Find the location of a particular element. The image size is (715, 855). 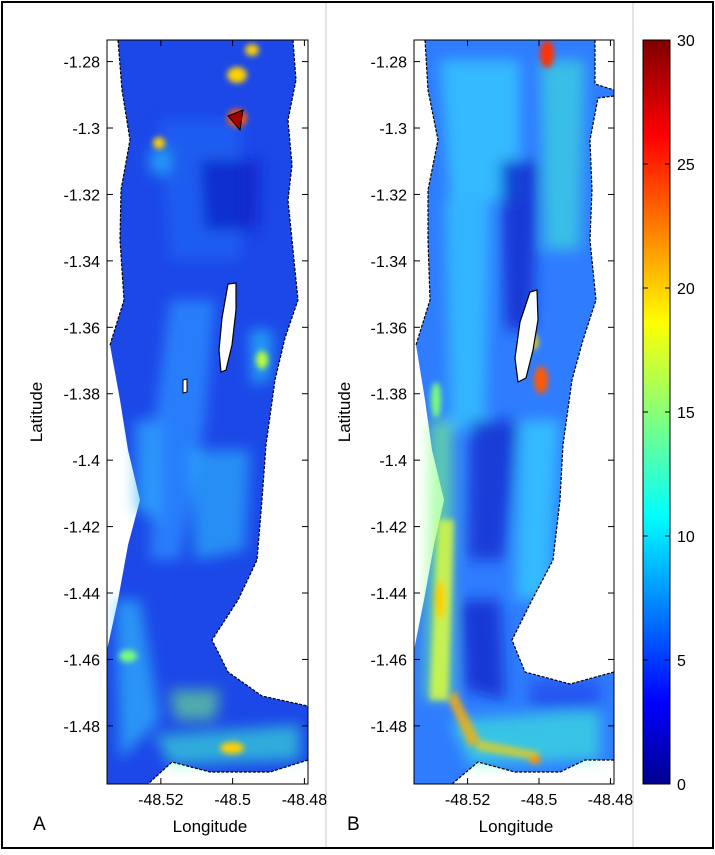

colorbar-ticks: 0 5 10 15 20 25 30 is located at coordinates (669, 413).